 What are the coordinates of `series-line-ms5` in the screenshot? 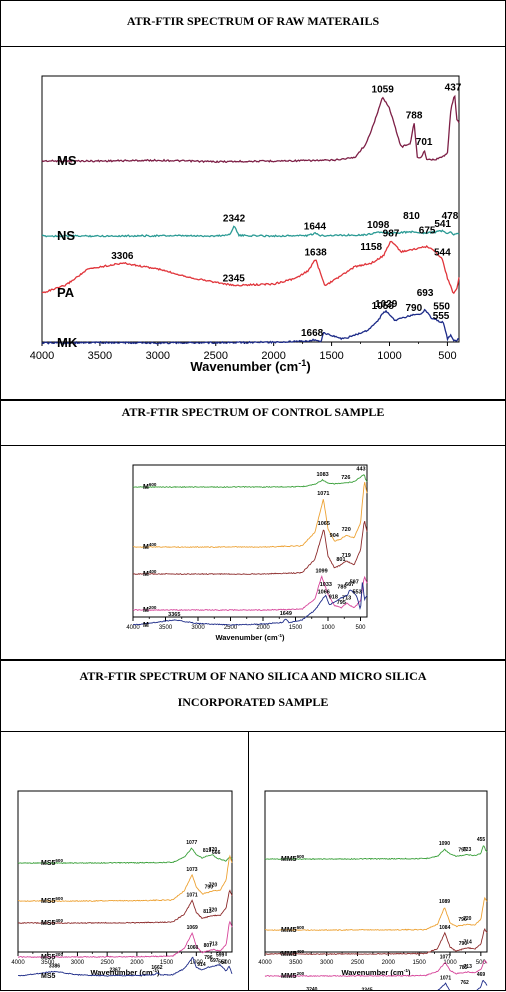 It's located at (125, 966).